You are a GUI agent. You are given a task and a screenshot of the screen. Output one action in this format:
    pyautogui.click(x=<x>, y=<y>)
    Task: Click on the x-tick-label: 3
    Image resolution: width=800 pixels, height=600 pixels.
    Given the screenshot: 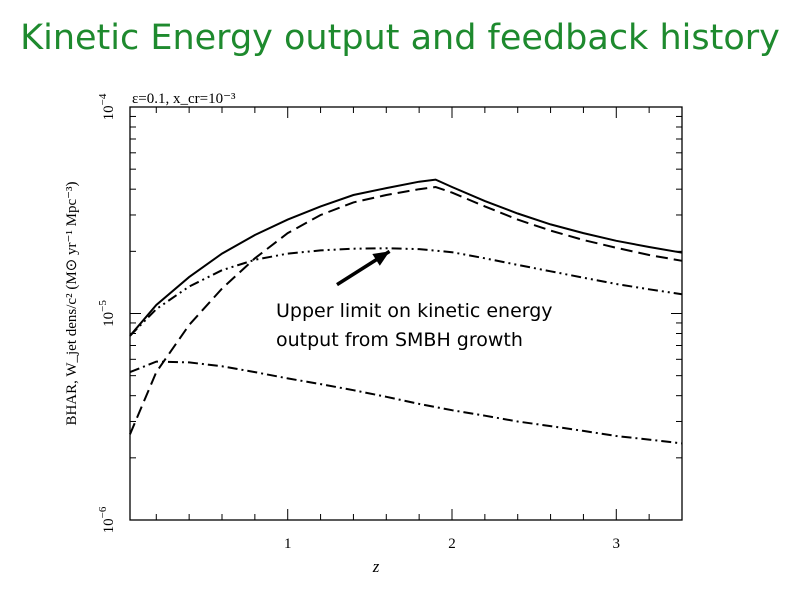 What is the action you would take?
    pyautogui.click(x=617, y=544)
    